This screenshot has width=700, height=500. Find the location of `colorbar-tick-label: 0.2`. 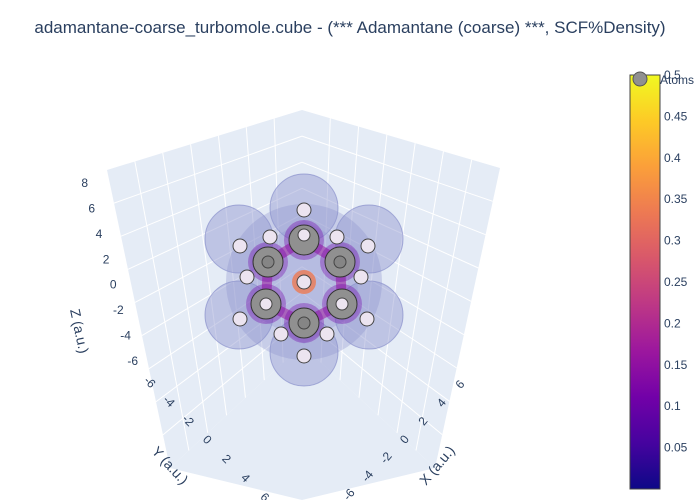

colorbar-tick-label: 0.2 is located at coordinates (672, 323).